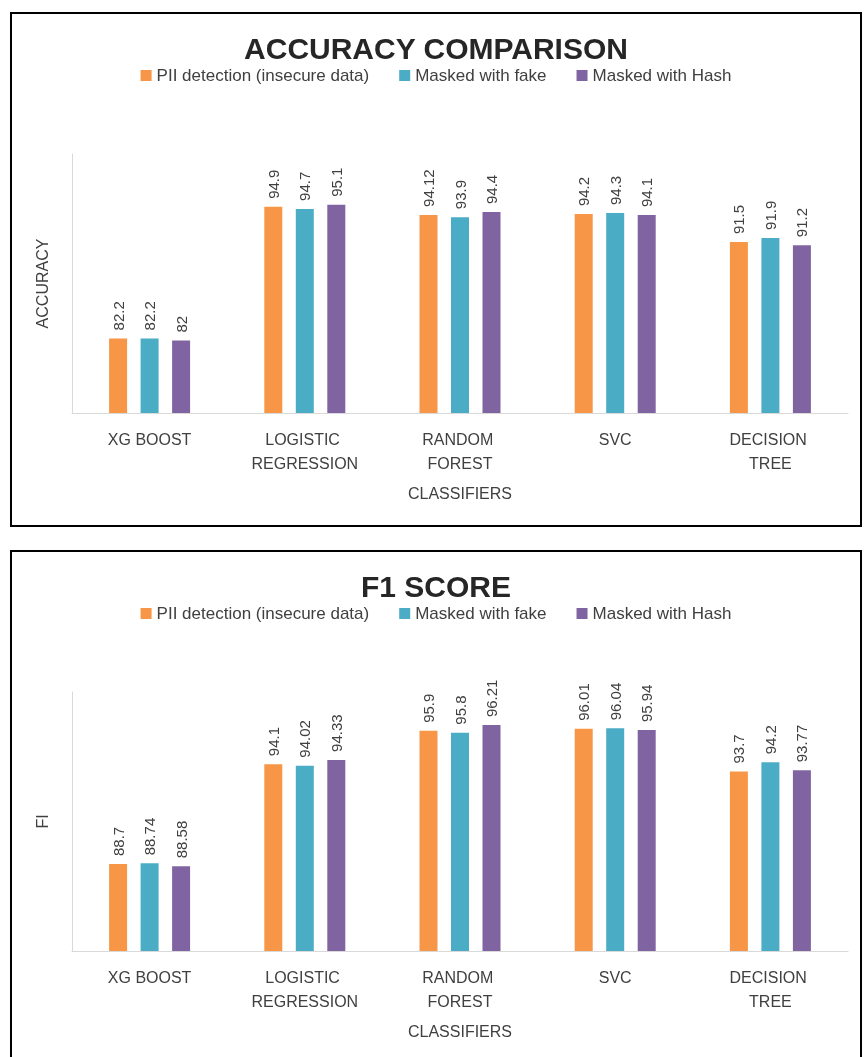 This screenshot has height=1057, width=864. What do you see at coordinates (615, 701) in the screenshot?
I see `data-label: 96.04` at bounding box center [615, 701].